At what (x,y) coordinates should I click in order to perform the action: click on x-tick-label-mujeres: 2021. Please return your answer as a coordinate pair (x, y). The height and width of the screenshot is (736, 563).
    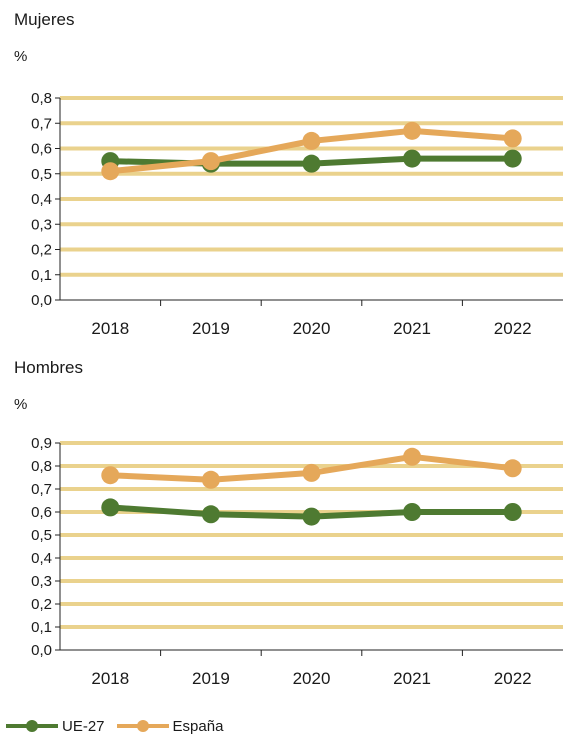
    Looking at the image, I should click on (412, 328).